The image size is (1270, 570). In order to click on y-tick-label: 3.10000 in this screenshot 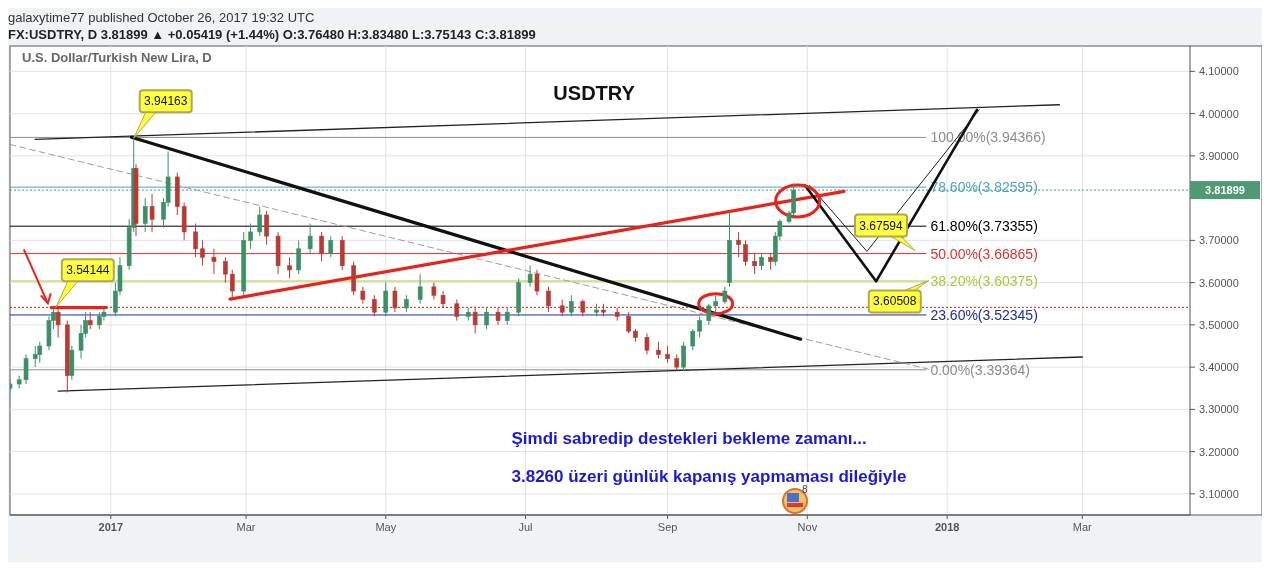, I will do `click(1219, 493)`.